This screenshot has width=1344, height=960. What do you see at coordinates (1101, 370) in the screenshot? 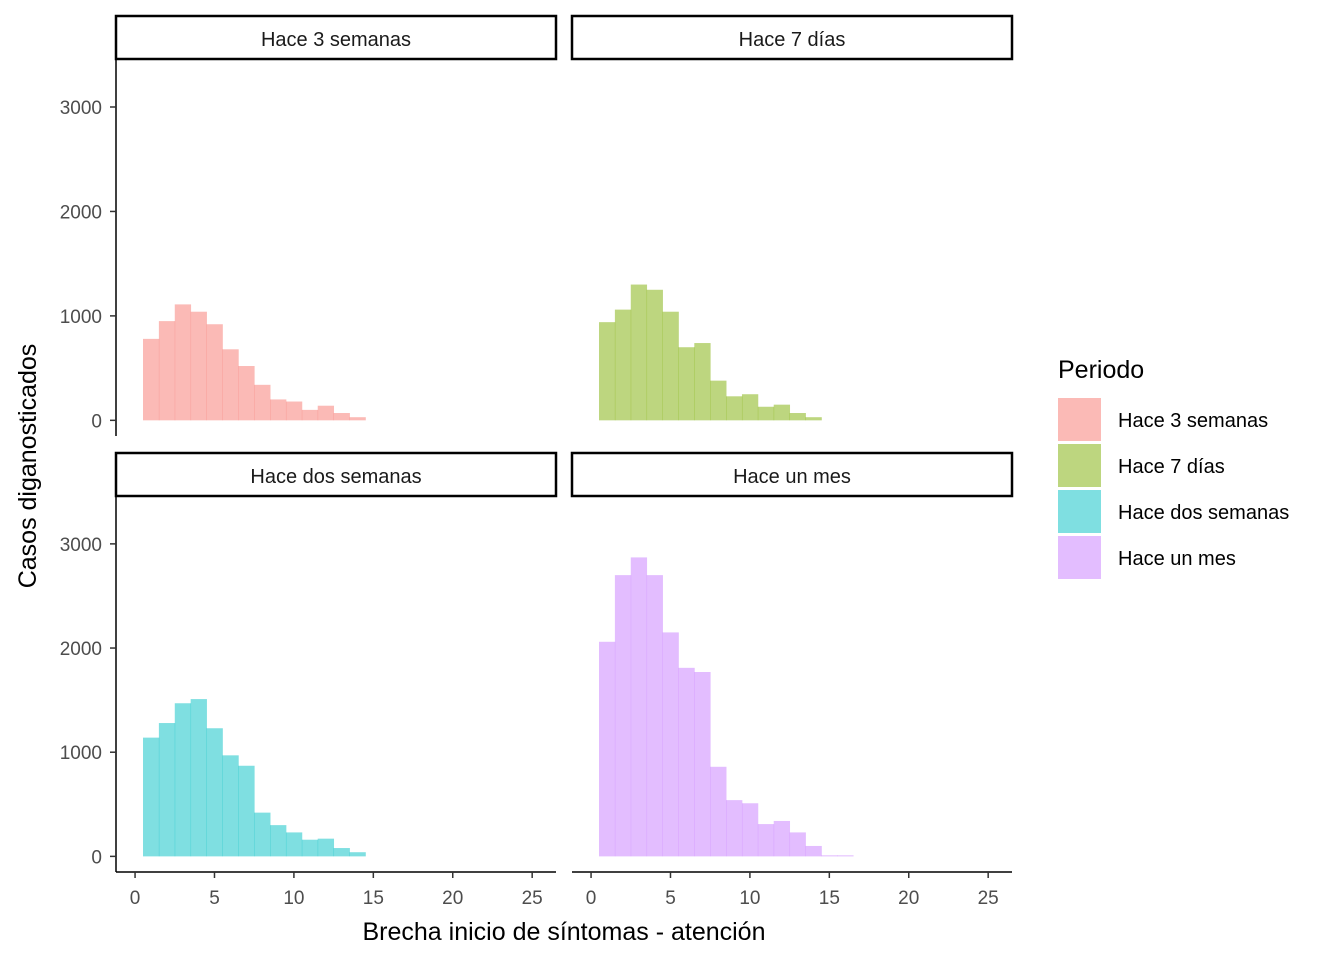
I see `legend-title: Periodo` at bounding box center [1101, 370].